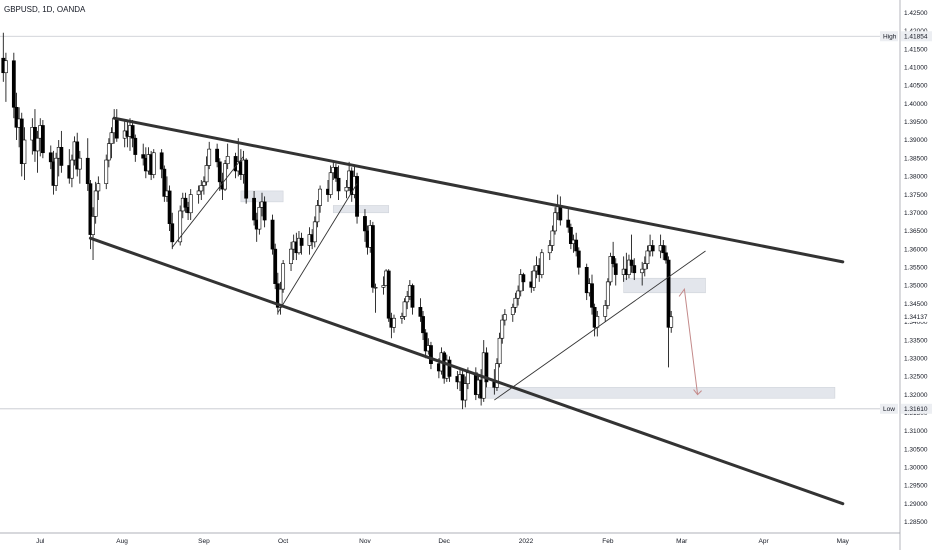 This screenshot has height=550, width=932. What do you see at coordinates (283, 541) in the screenshot?
I see `x-tick-label: Oct` at bounding box center [283, 541].